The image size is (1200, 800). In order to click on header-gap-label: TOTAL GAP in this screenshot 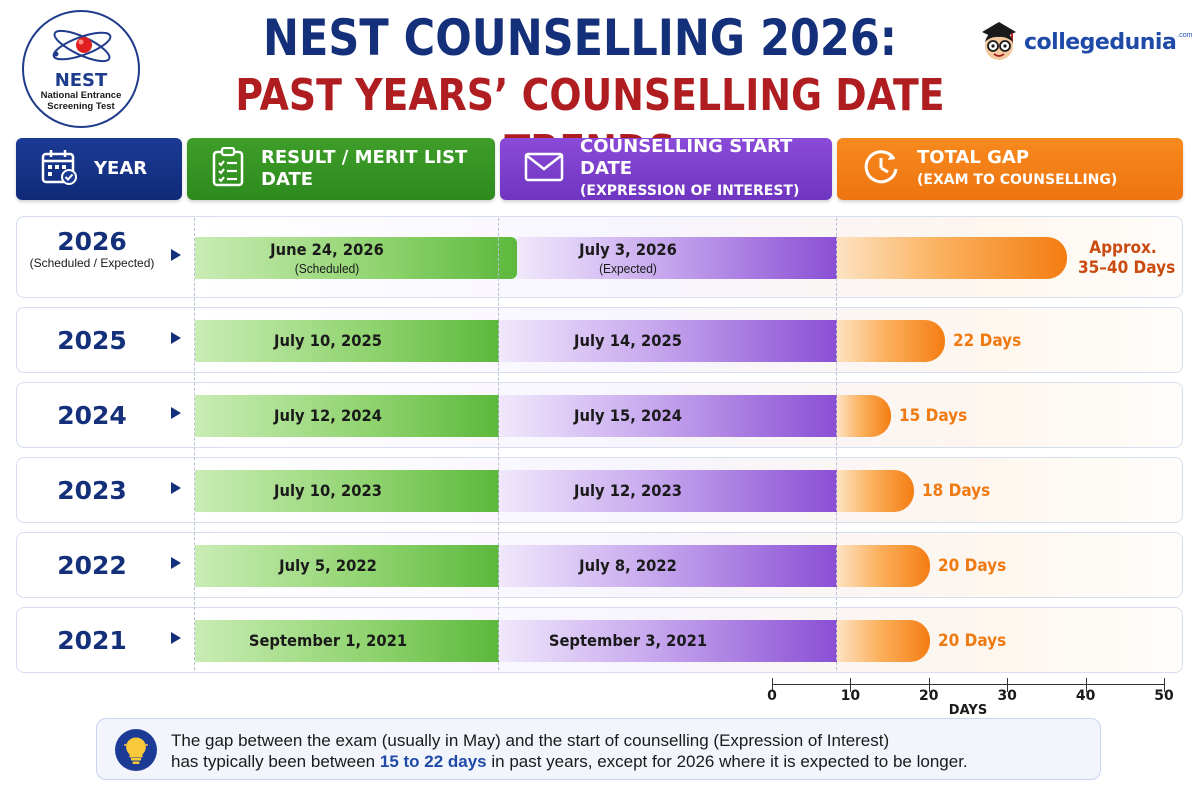, I will do `click(973, 157)`.